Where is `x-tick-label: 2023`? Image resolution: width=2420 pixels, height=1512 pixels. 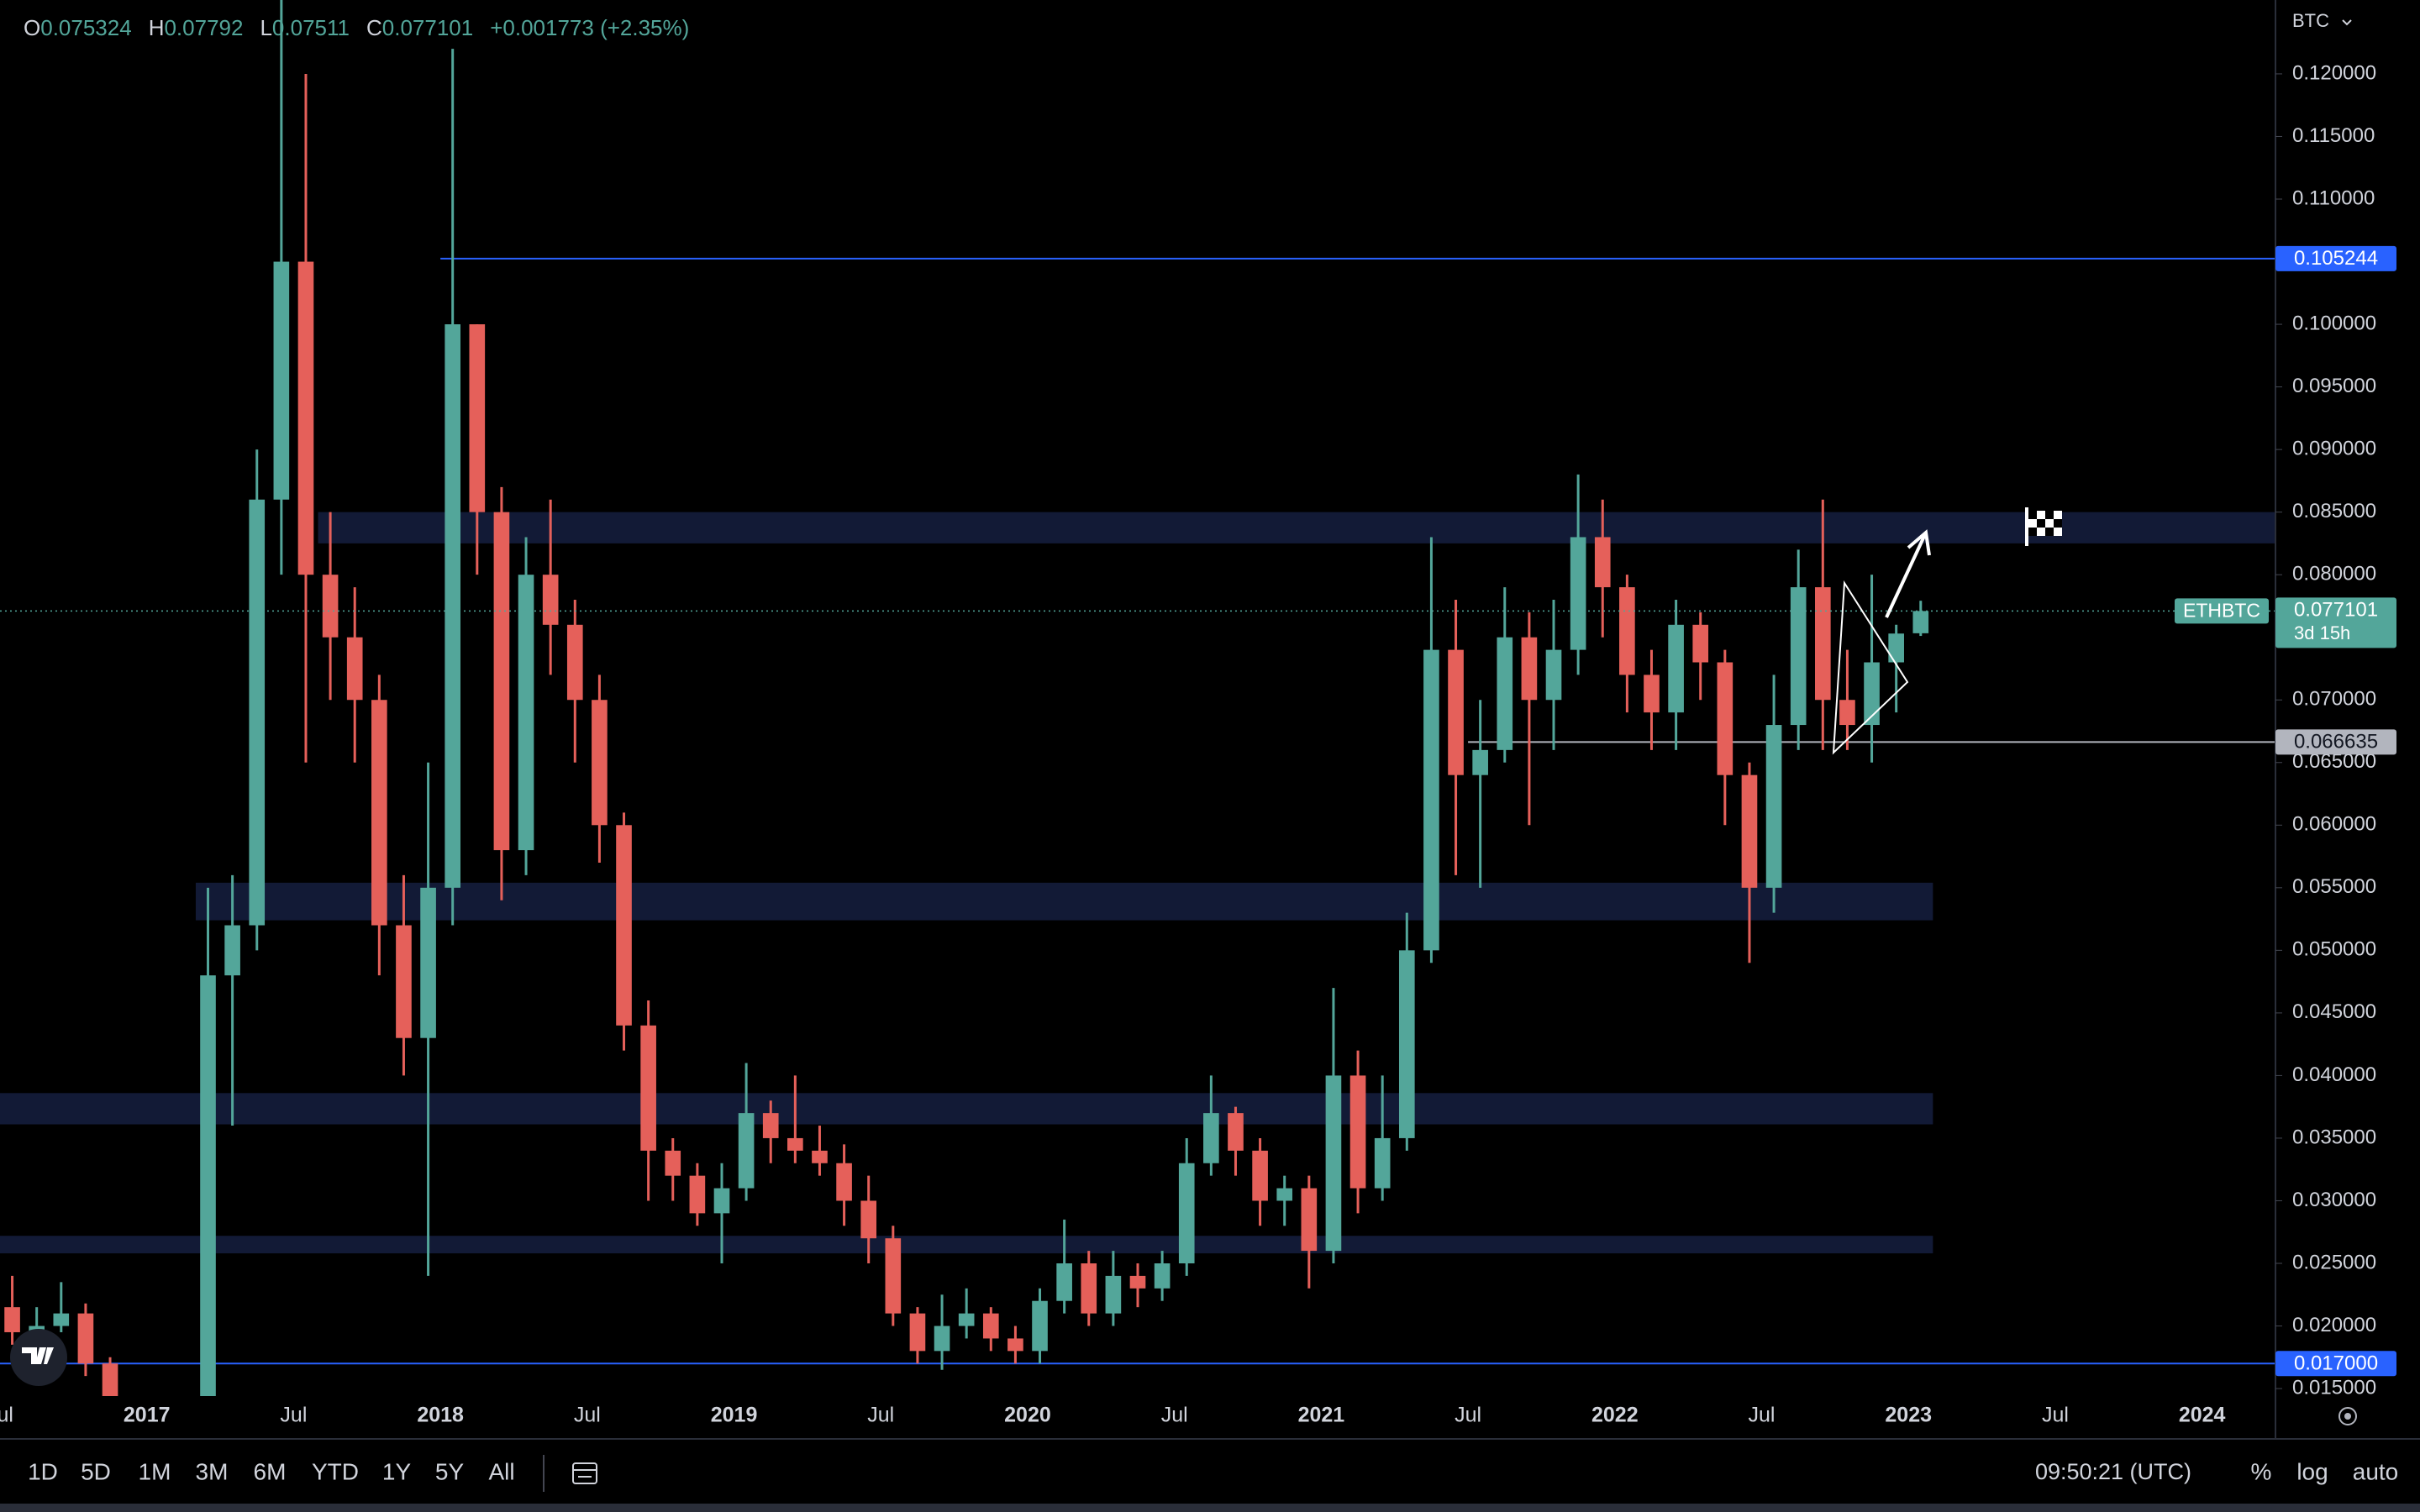
x-tick-label: 2023 is located at coordinates (1909, 1415).